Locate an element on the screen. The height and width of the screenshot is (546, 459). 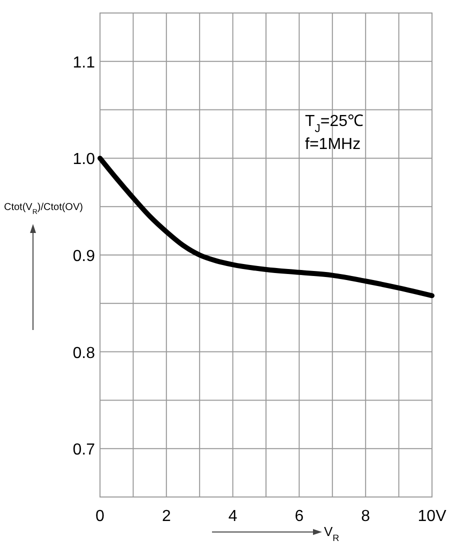
x-tick-label: 0 is located at coordinates (100, 516).